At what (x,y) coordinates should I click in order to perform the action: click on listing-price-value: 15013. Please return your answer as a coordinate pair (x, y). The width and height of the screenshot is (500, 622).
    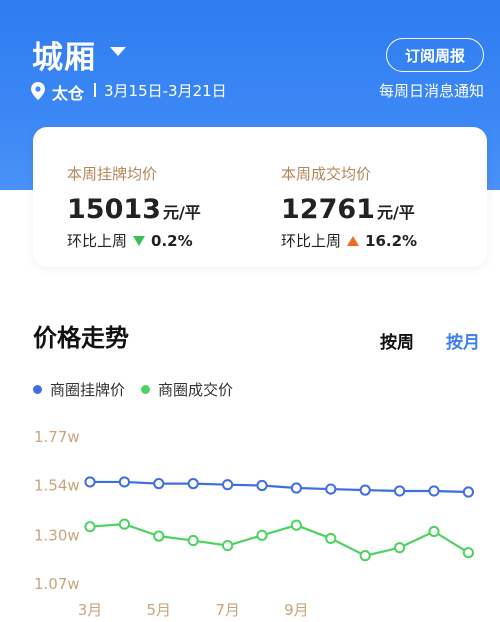
    Looking at the image, I should click on (114, 209).